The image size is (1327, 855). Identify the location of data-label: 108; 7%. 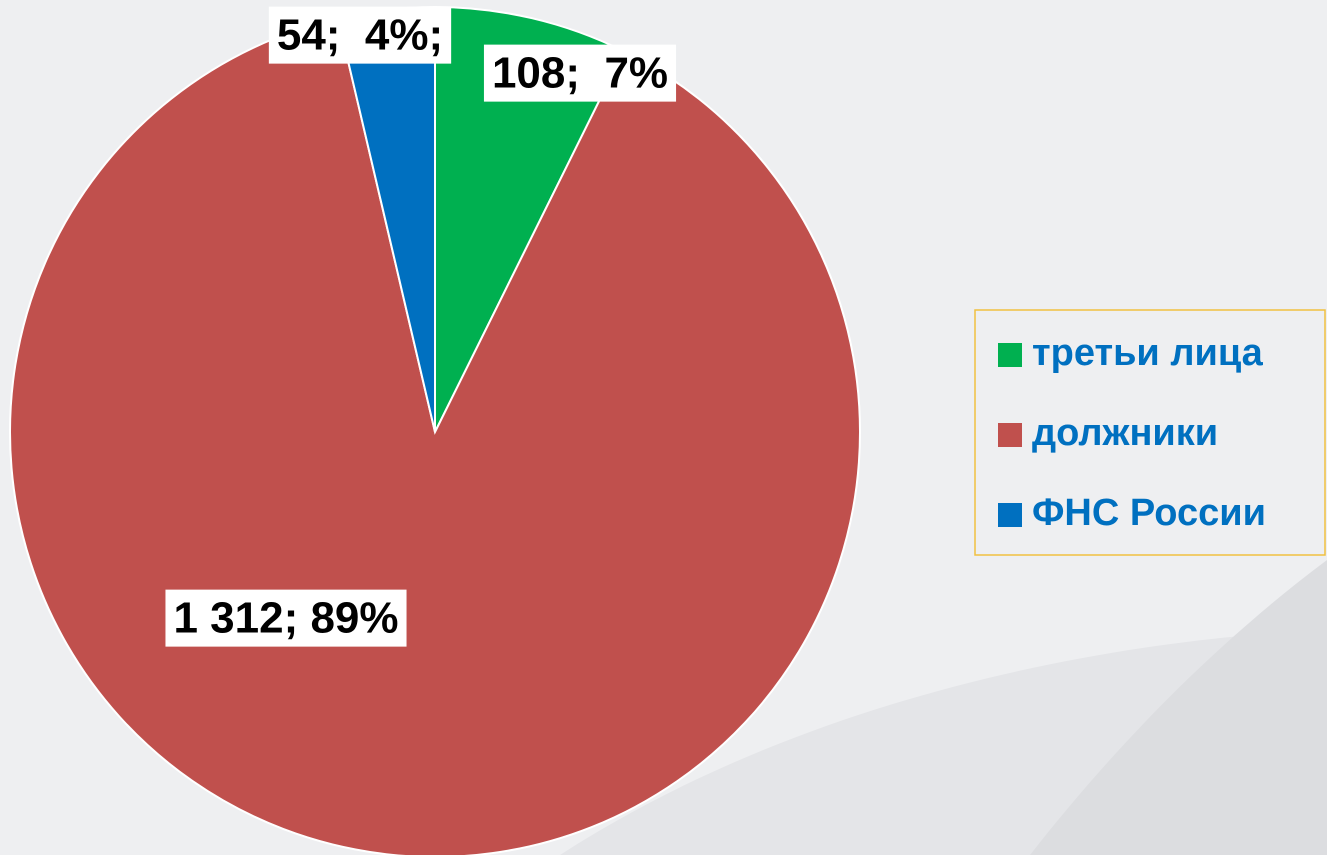
(580, 73).